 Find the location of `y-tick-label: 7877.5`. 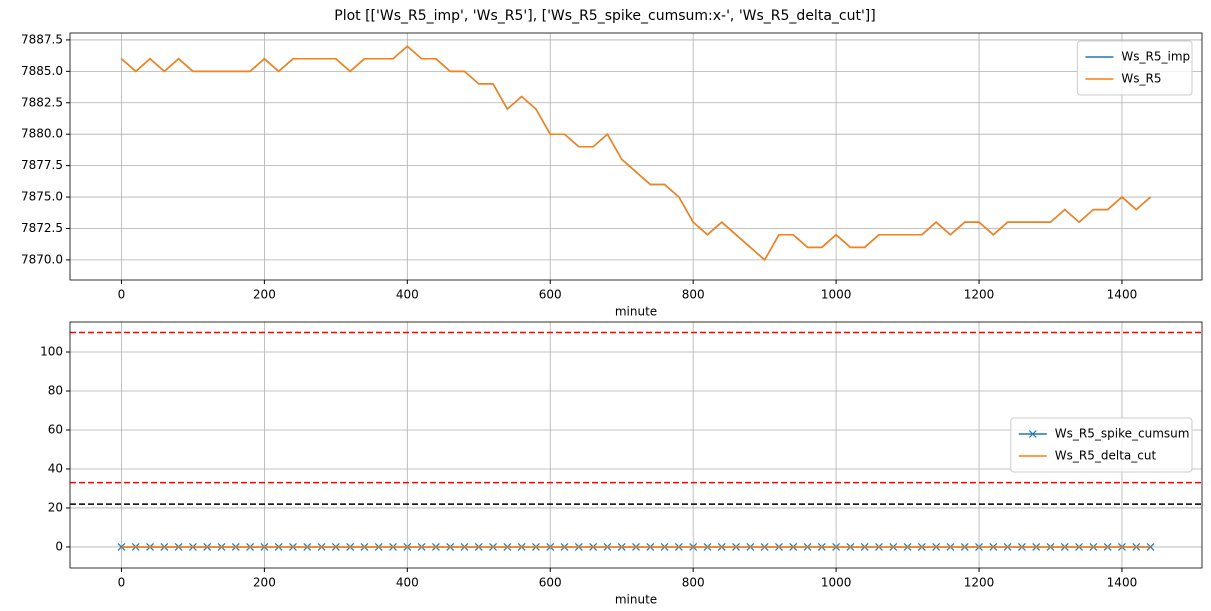

y-tick-label: 7877.5 is located at coordinates (42, 165).